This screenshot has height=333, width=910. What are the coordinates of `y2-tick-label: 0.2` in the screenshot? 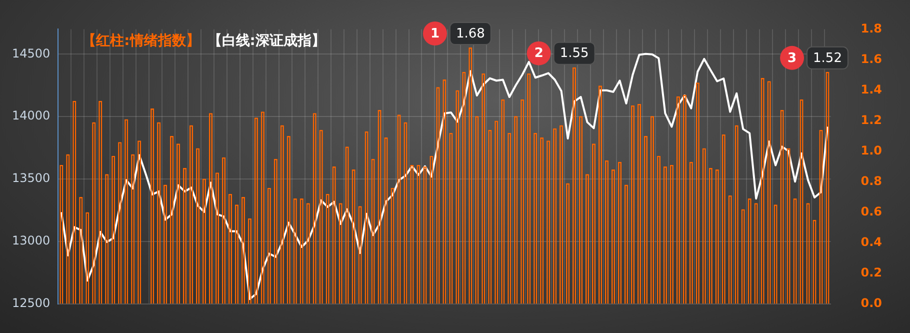 It's located at (871, 272).